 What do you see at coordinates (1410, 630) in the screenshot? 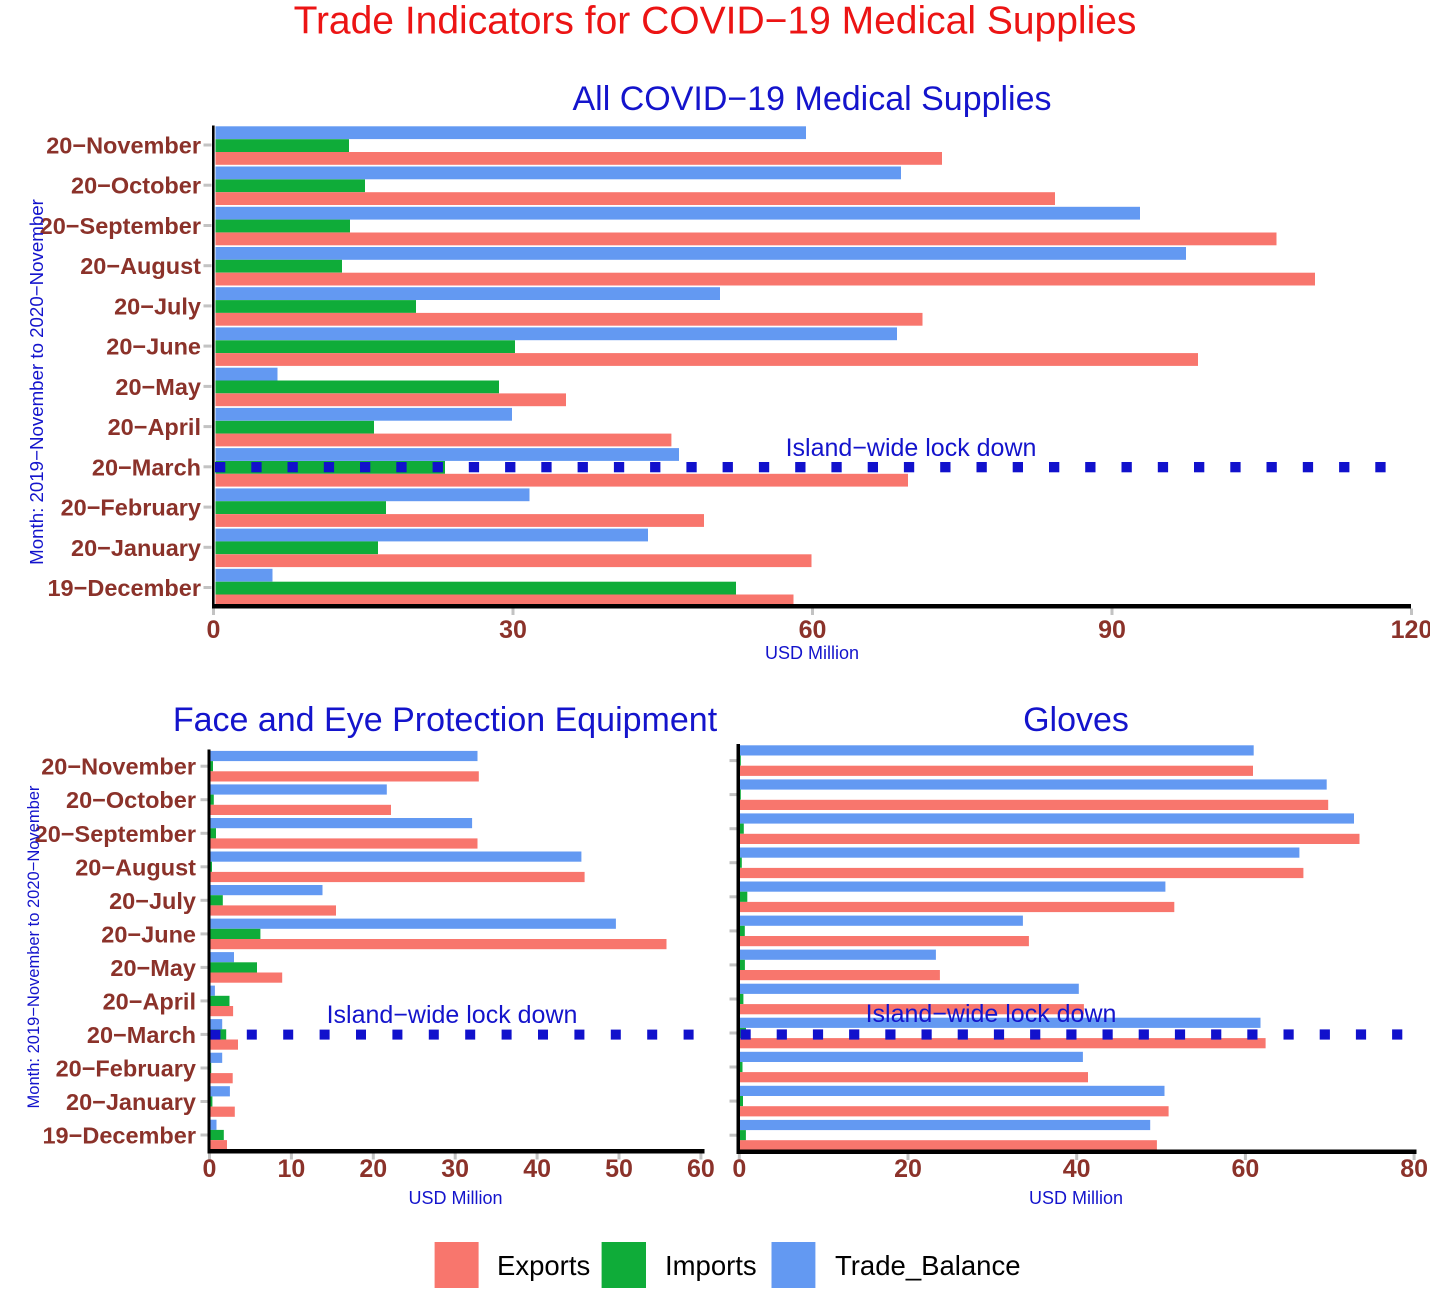
I see `svg-text: 120` at bounding box center [1410, 630].